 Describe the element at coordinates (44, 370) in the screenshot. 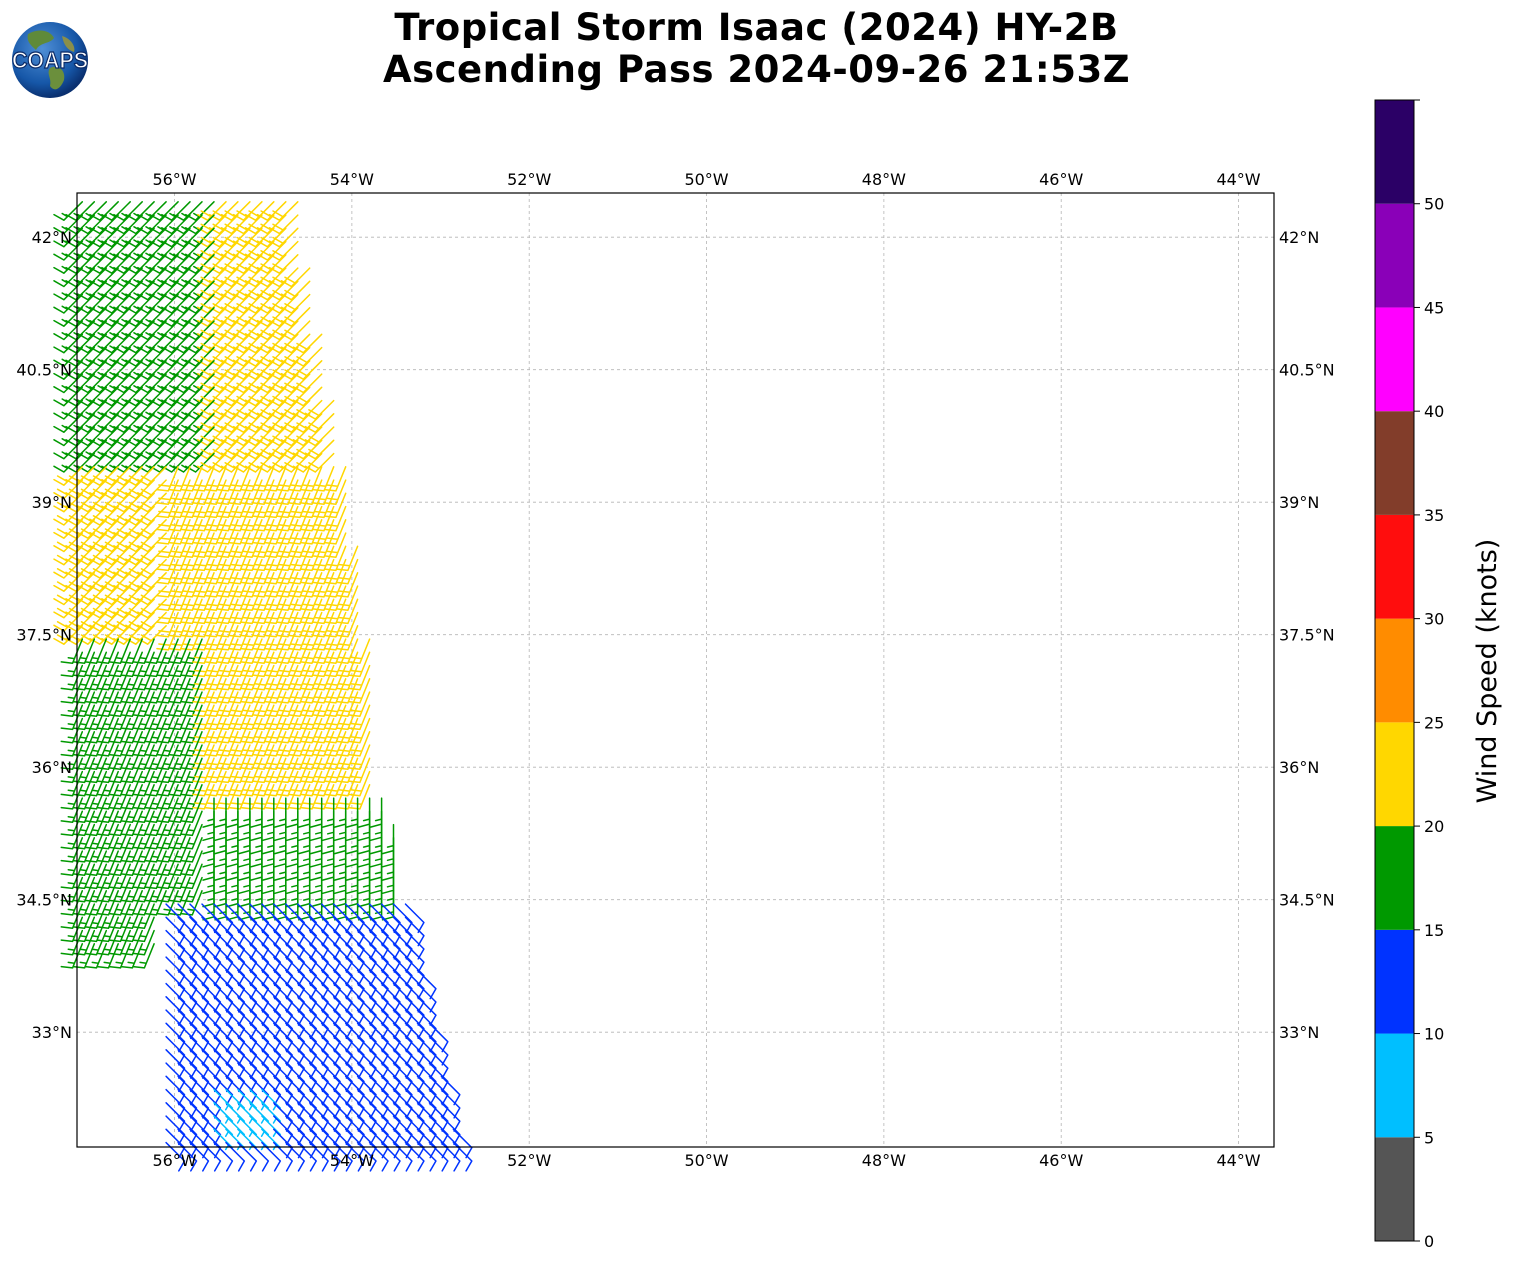

I see `lat-label-left: 40.5°N` at that location.